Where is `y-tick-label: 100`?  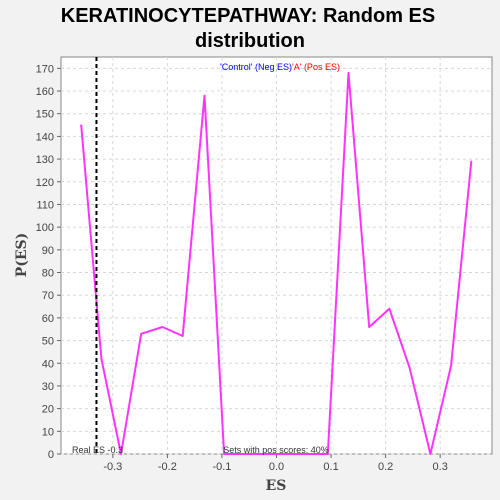 y-tick-label: 100 is located at coordinates (45, 228).